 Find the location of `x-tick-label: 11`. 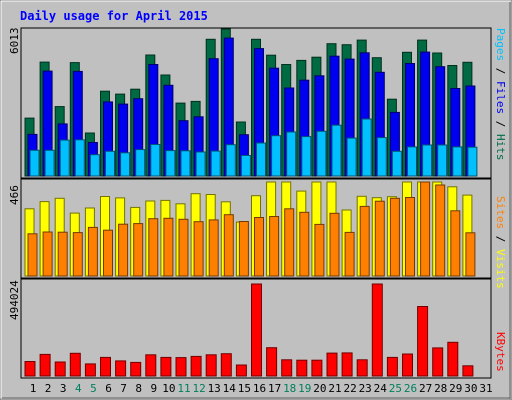

x-tick-label: 11 is located at coordinates (183, 388).